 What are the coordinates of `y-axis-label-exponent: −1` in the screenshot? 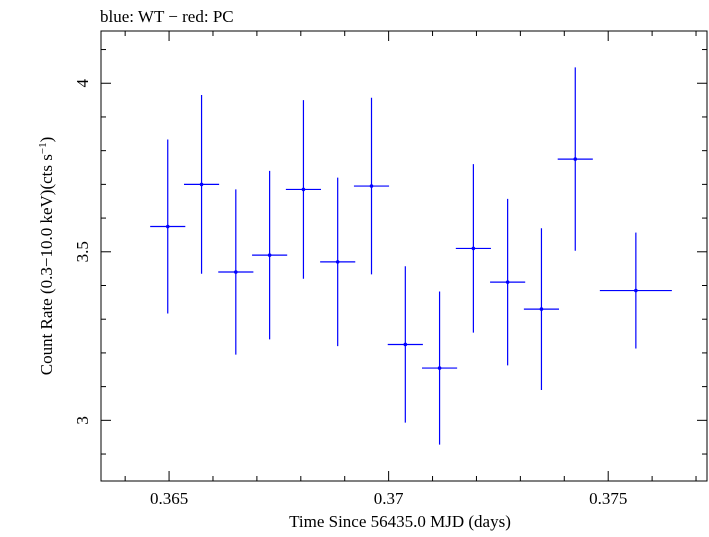 It's located at (43, 148).